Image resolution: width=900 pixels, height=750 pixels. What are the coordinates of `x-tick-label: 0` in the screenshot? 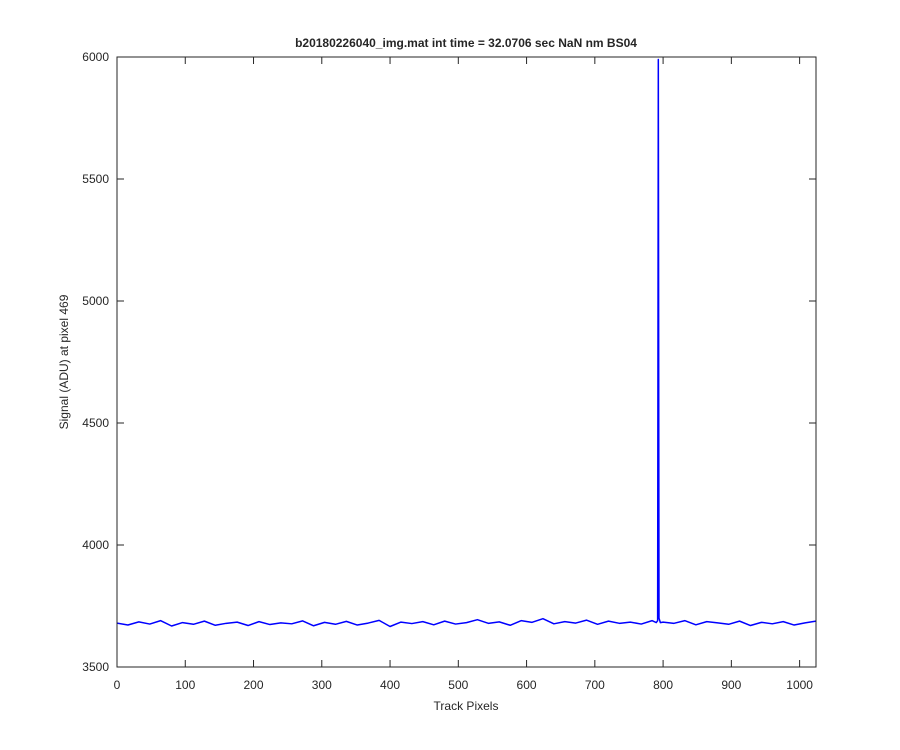 It's located at (117, 685).